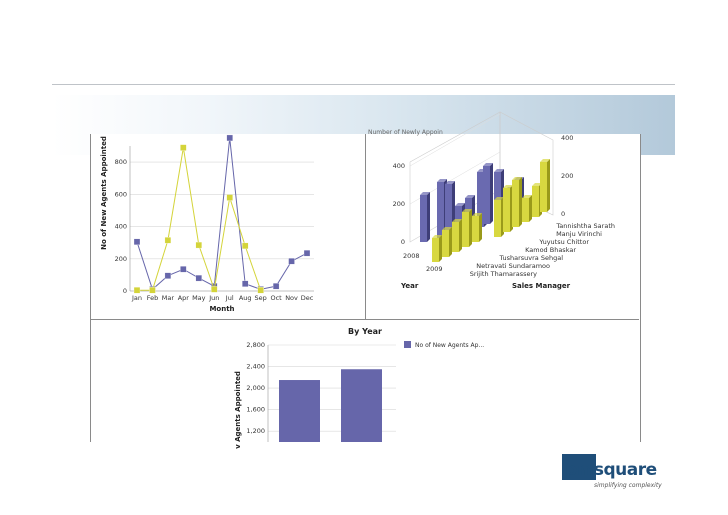 This screenshot has width=728, height=515. I want to click on bar3d-manager-label: Manju Virinchi, so click(579, 234).